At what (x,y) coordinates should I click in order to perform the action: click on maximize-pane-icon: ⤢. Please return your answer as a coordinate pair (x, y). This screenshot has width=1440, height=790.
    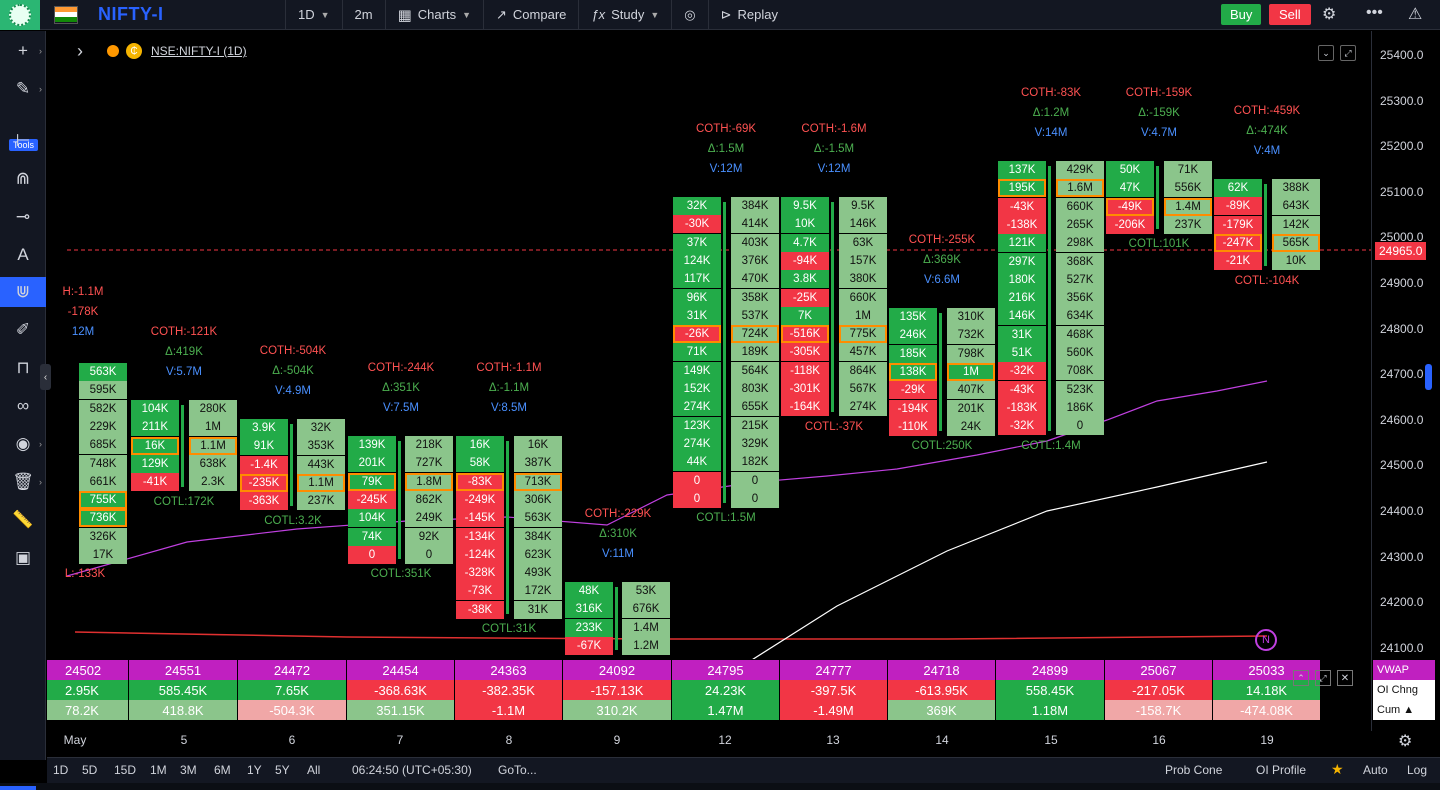
    Looking at the image, I should click on (1348, 53).